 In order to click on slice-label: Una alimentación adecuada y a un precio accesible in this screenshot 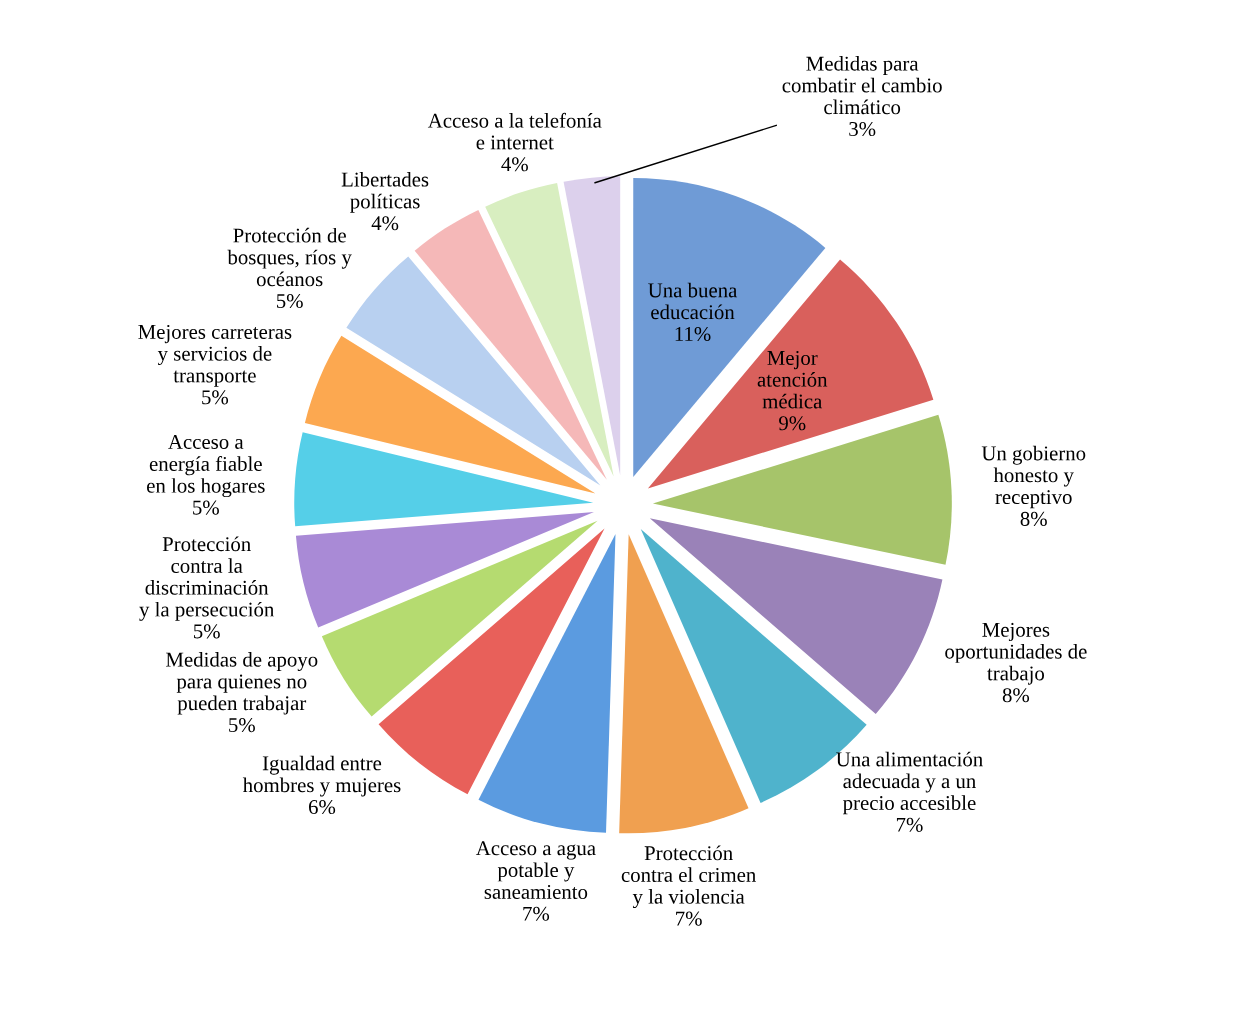, I will do `click(909, 783)`.